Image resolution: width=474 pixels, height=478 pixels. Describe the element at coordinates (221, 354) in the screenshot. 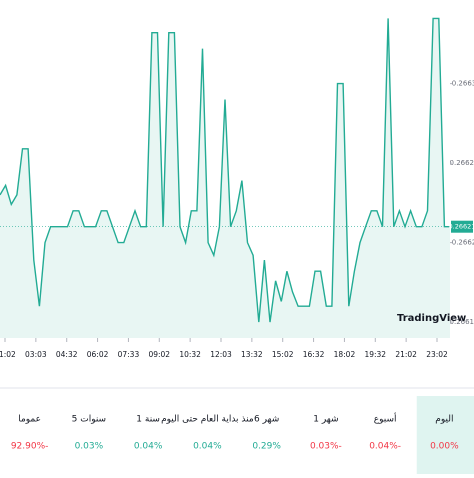

I see `x-tick-label: 12:03` at that location.